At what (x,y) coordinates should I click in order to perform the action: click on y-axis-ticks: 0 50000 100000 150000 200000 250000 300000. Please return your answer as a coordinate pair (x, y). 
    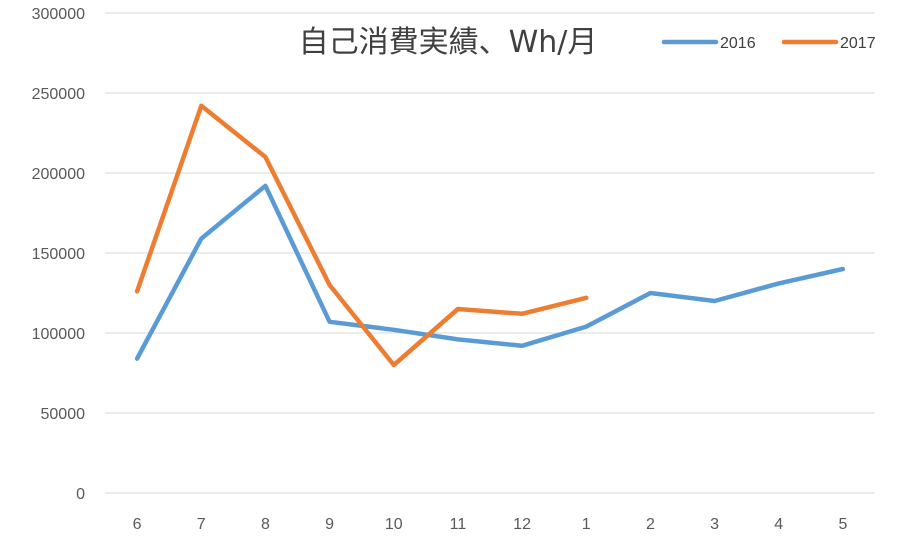
    Looking at the image, I should click on (58, 254).